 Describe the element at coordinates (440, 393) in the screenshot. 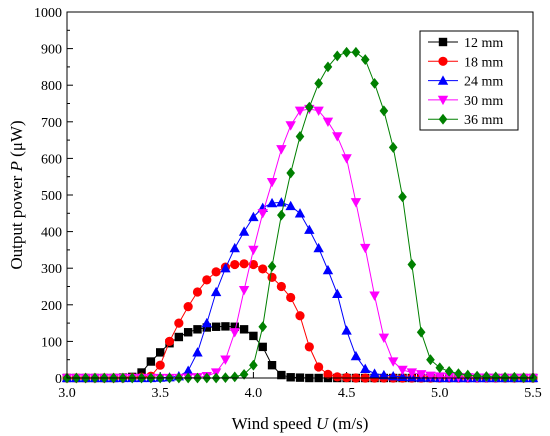

I see `x-tick-label: 5.0` at that location.